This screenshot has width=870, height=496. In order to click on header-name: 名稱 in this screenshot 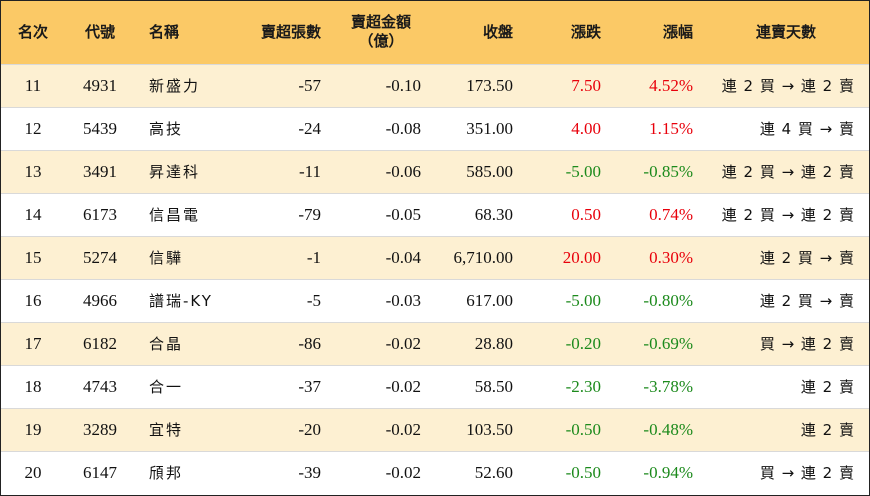, I will do `click(164, 31)`.